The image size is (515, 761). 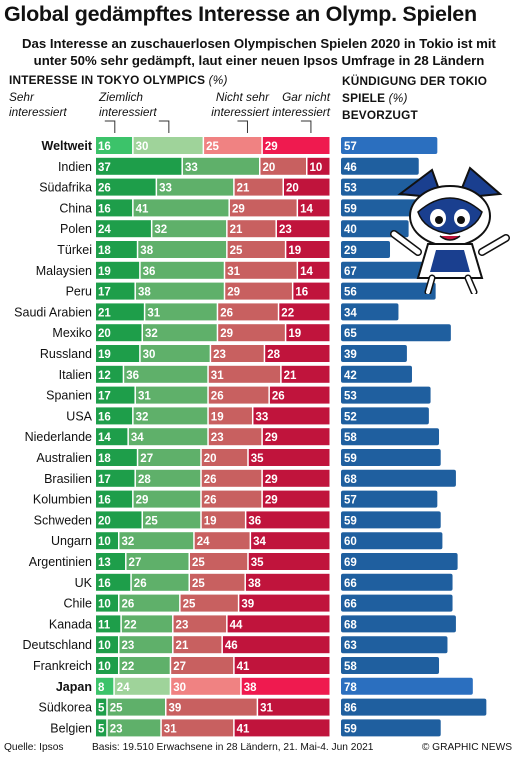 I want to click on bar-quite-australien, so click(x=169, y=457).